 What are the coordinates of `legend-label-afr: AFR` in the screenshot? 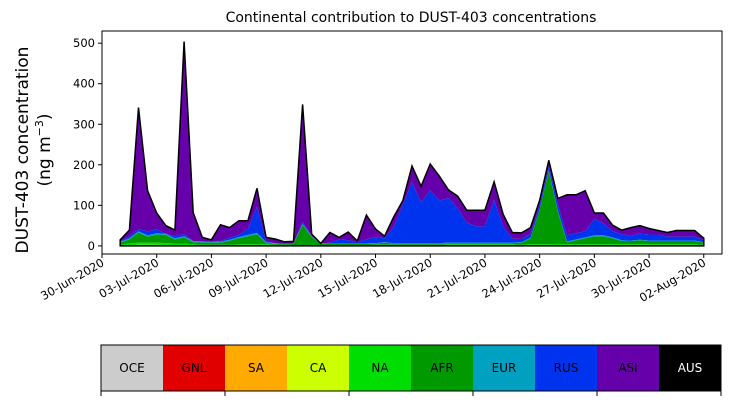 It's located at (441, 368).